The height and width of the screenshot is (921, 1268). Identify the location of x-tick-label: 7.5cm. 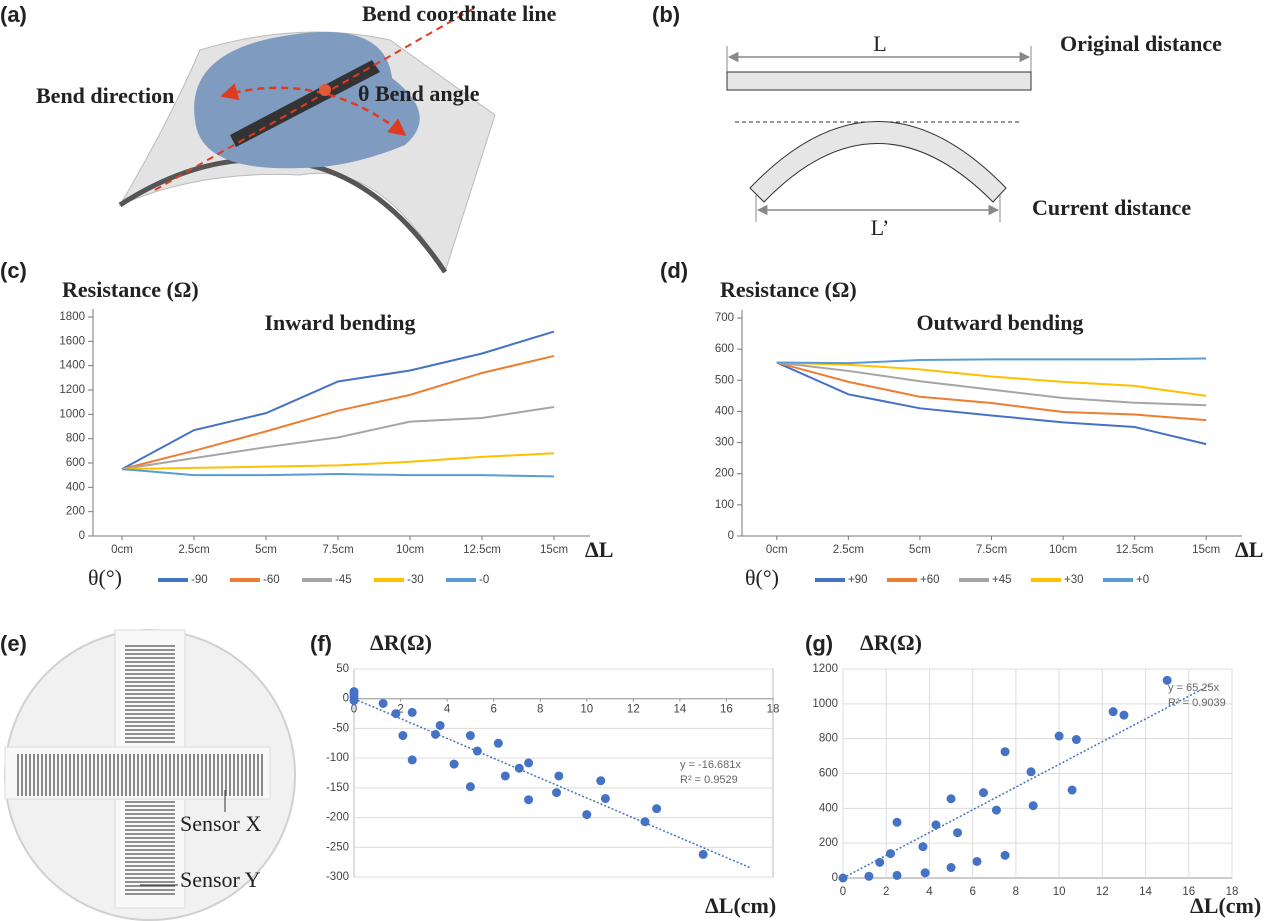
(337, 550).